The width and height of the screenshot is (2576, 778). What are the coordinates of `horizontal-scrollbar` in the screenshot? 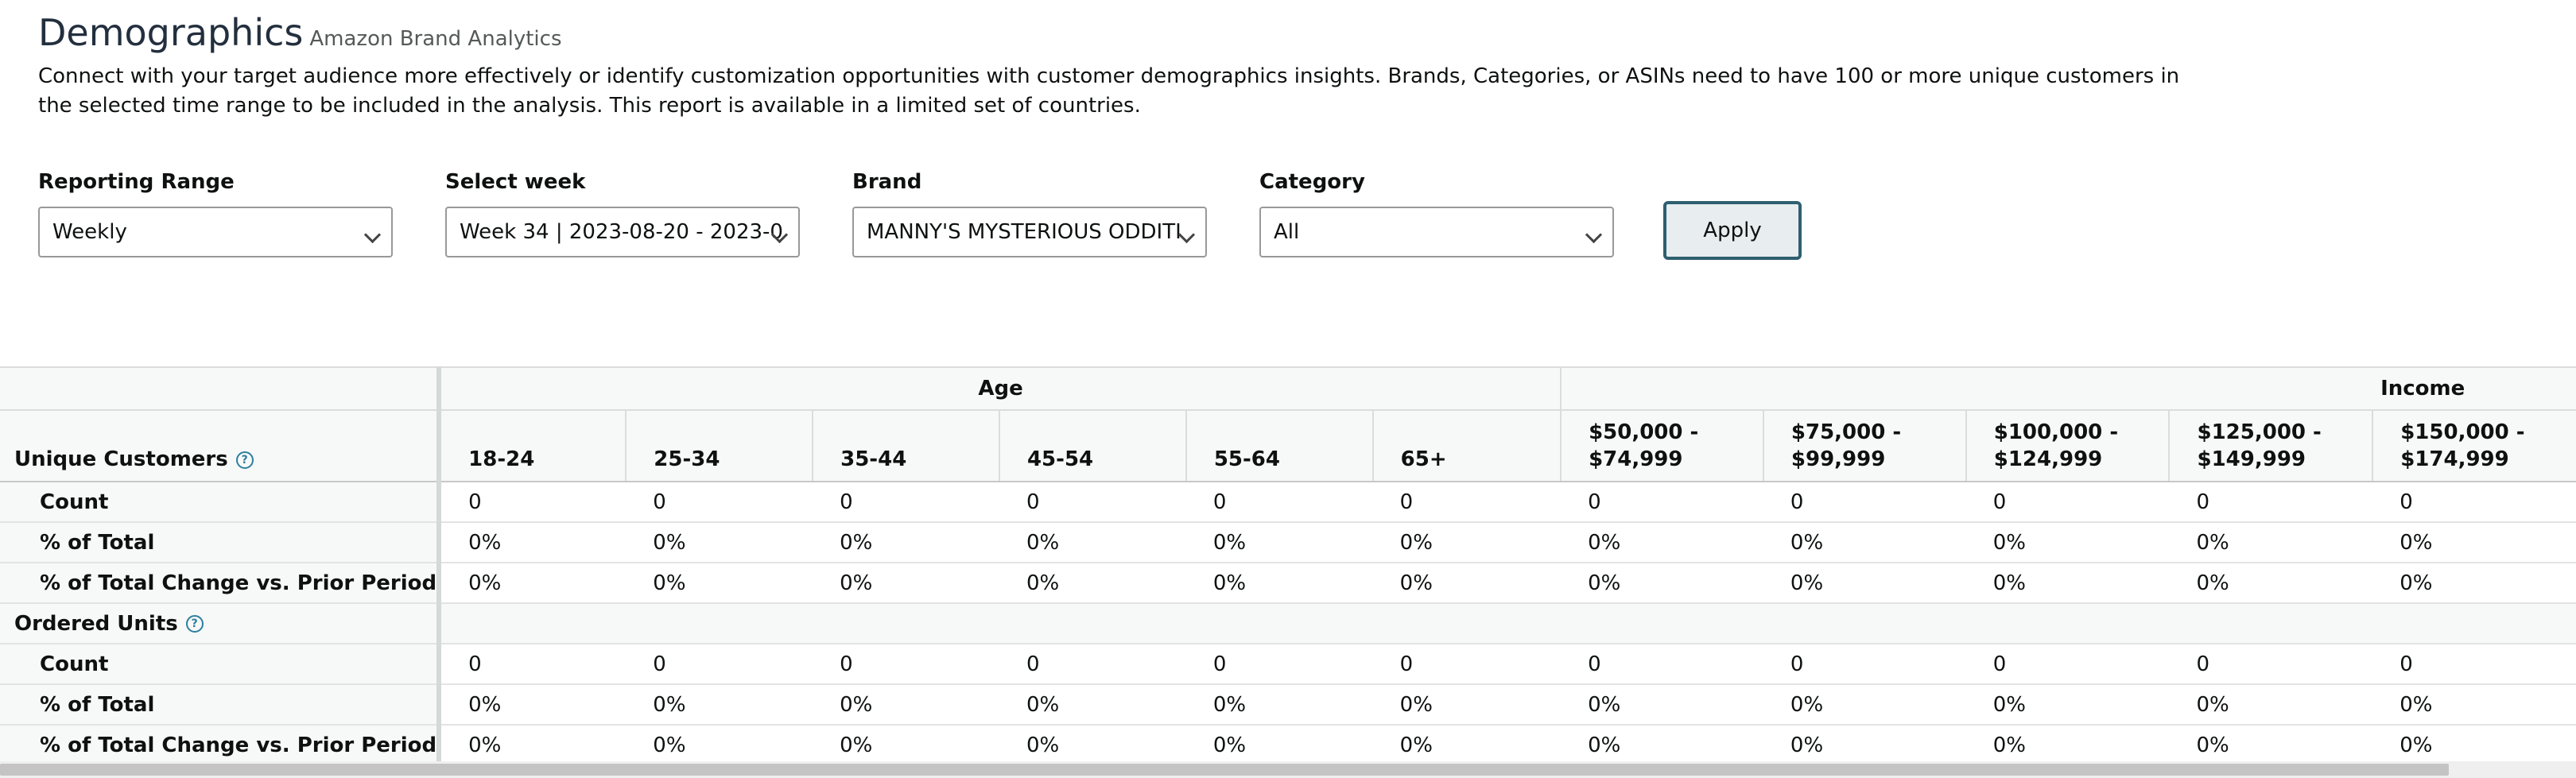 It's located at (1288, 769).